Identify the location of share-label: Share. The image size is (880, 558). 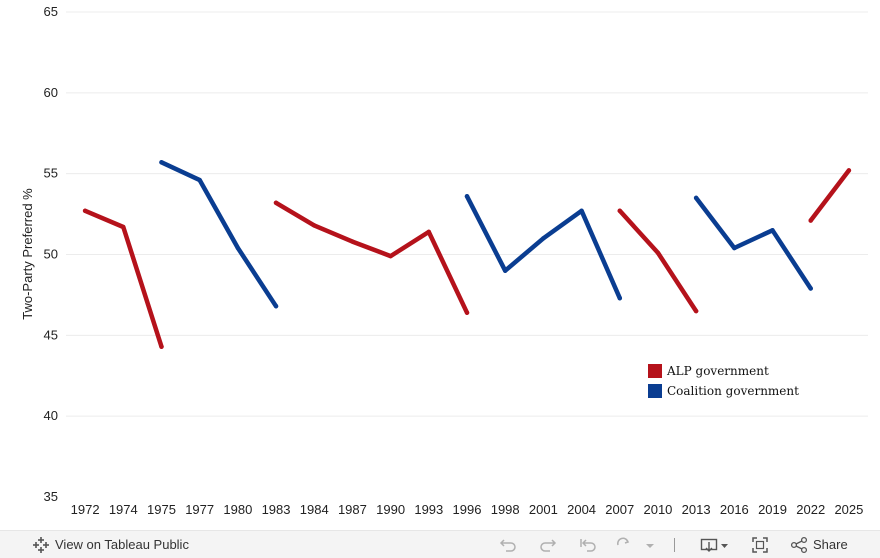
(830, 544).